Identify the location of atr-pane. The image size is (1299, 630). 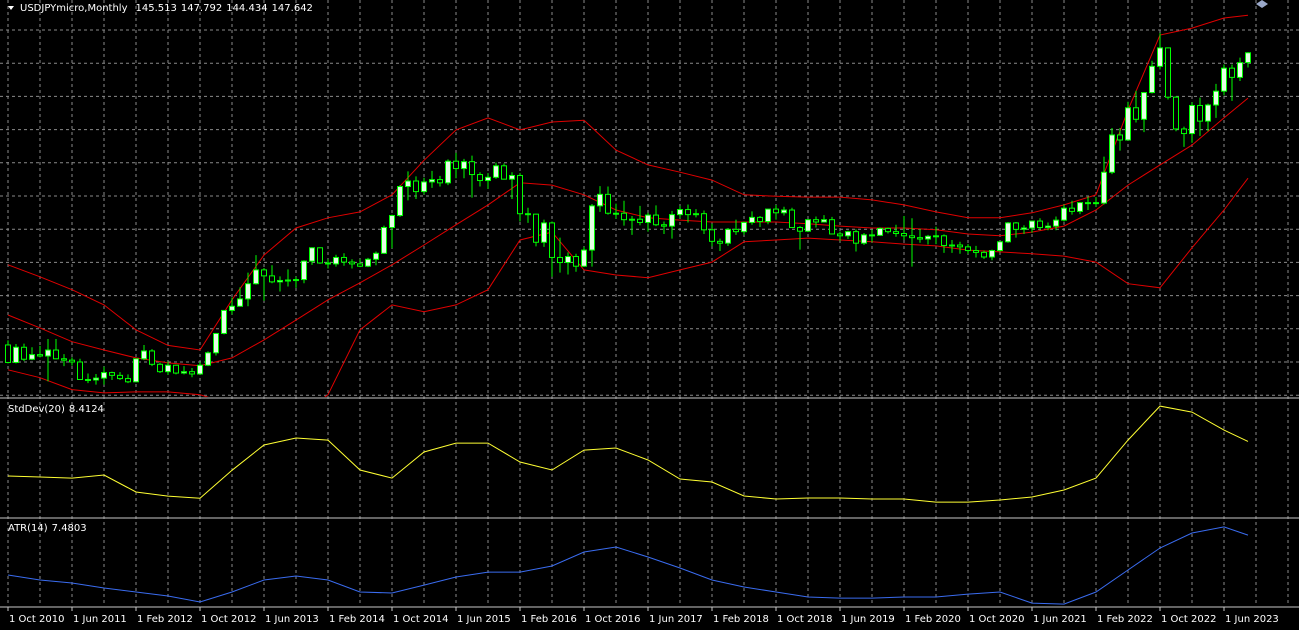
(628, 565).